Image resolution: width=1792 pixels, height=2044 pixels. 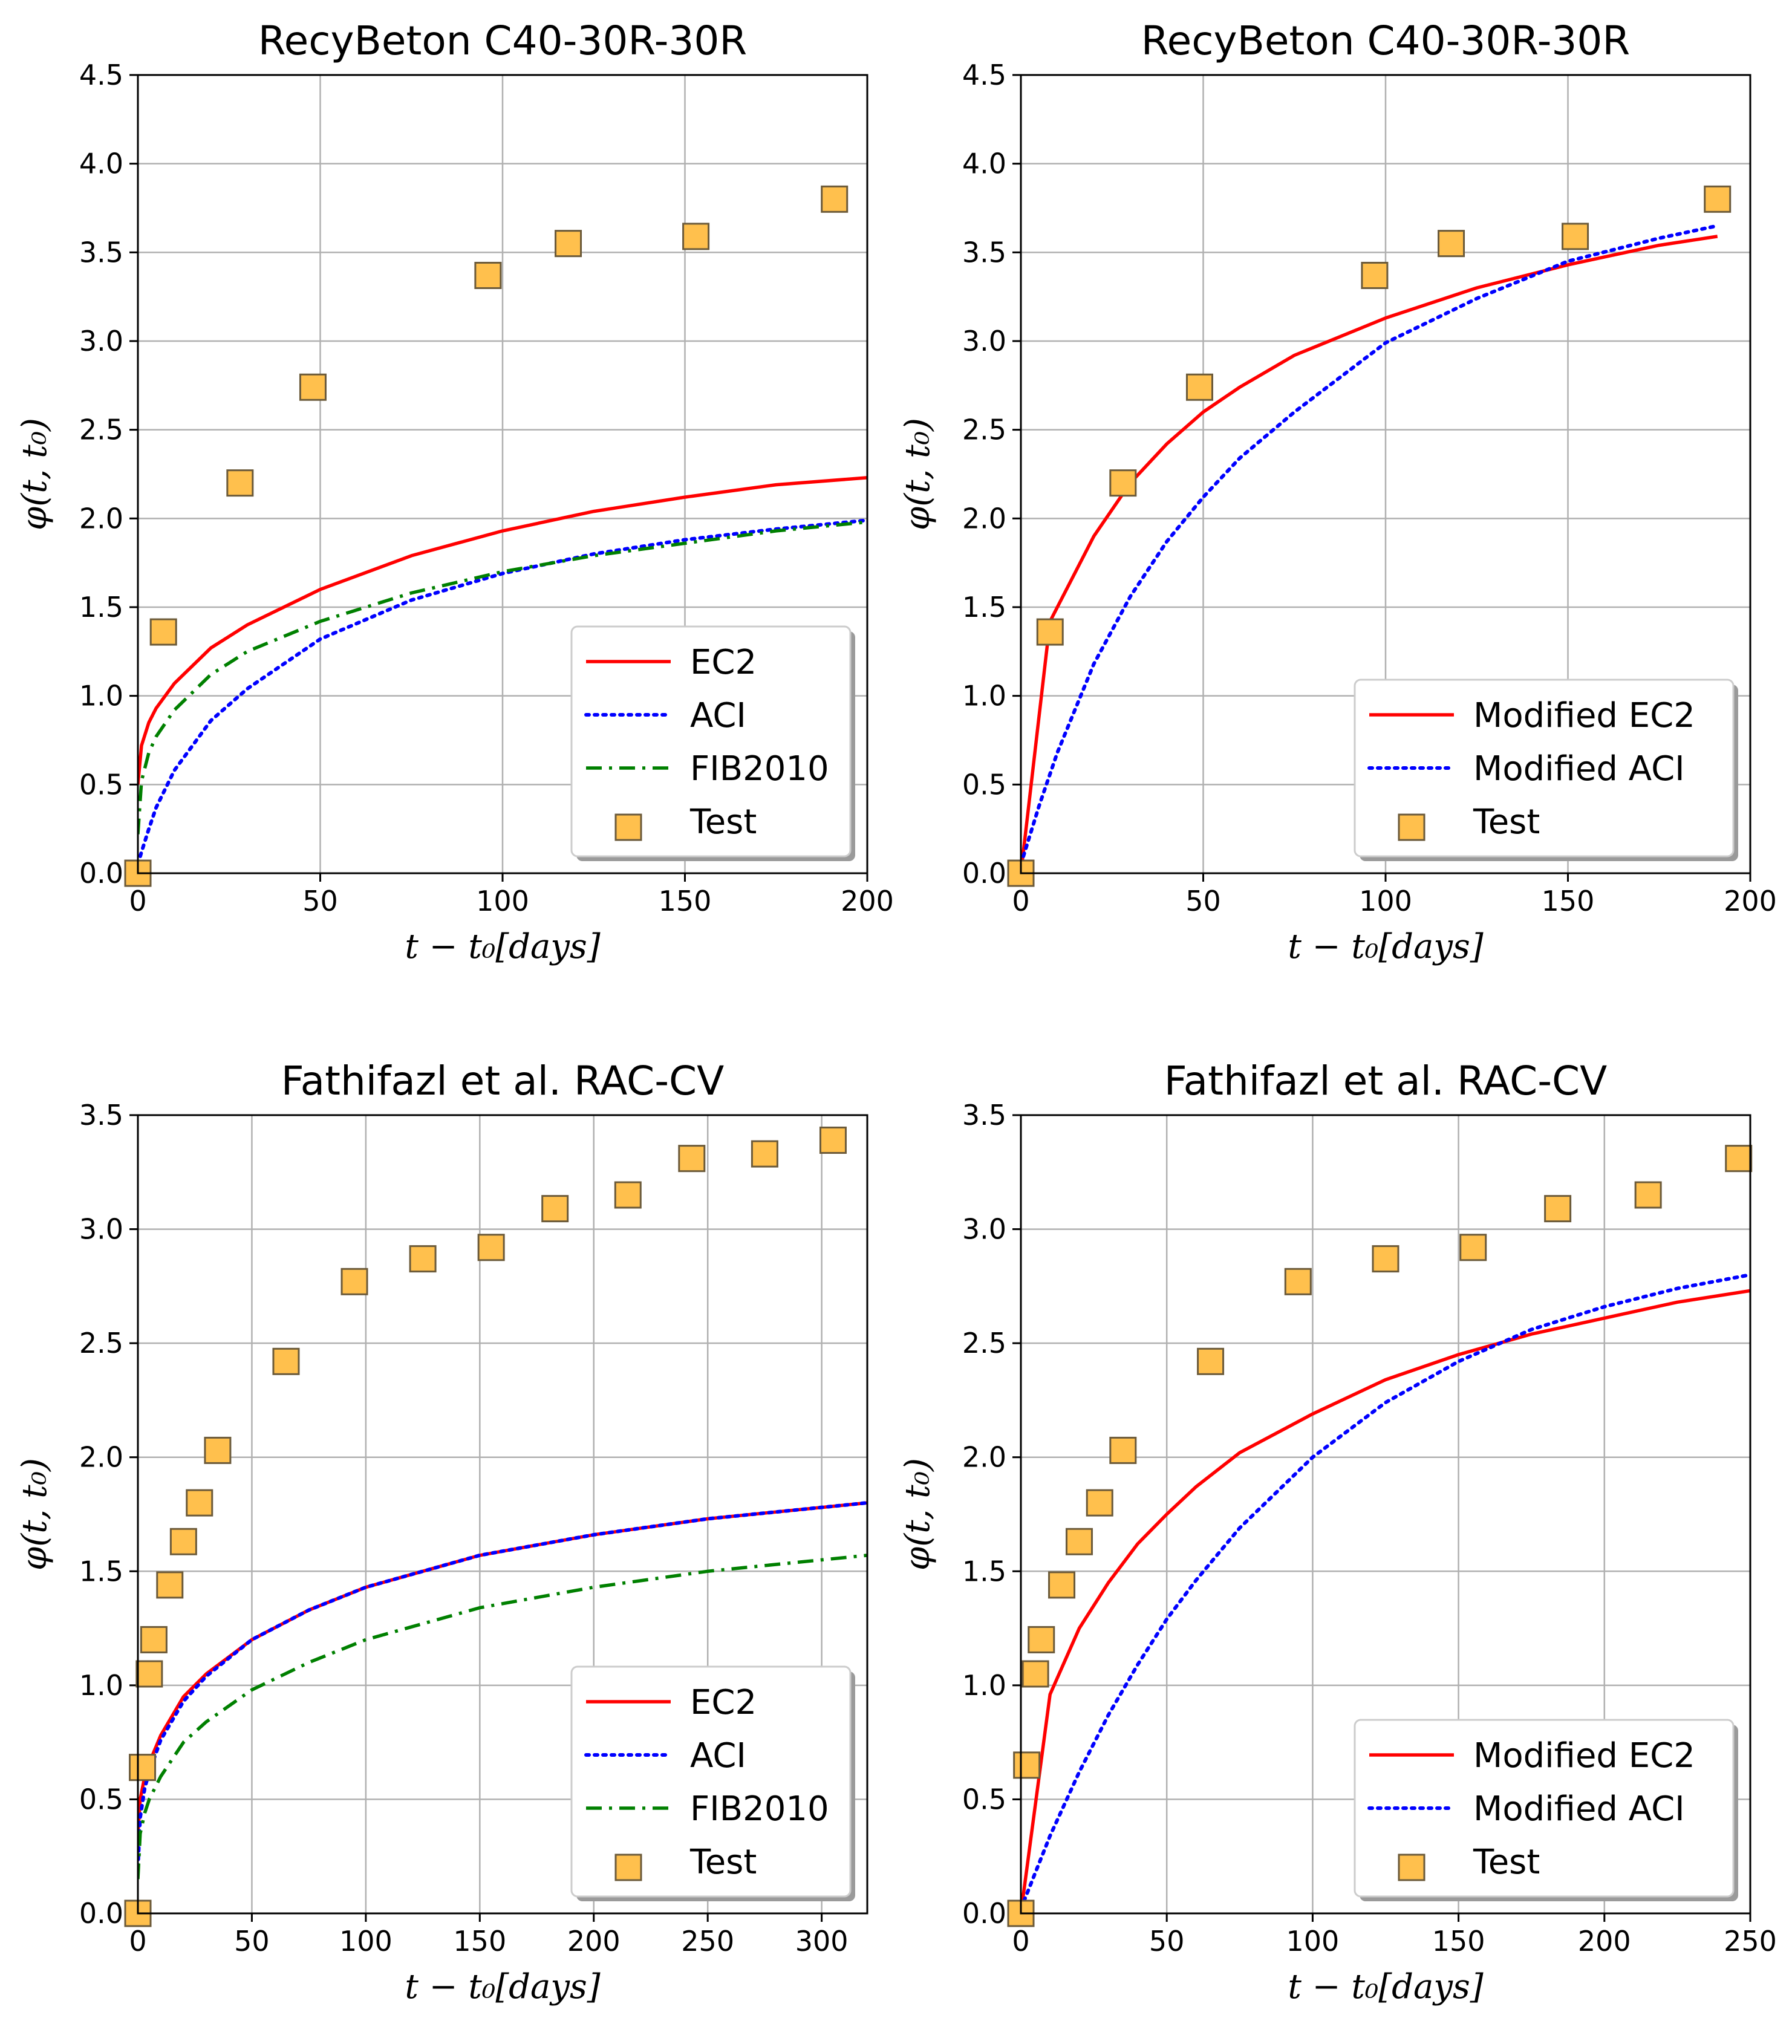 I want to click on series-ec2-line, so click(x=502, y=631).